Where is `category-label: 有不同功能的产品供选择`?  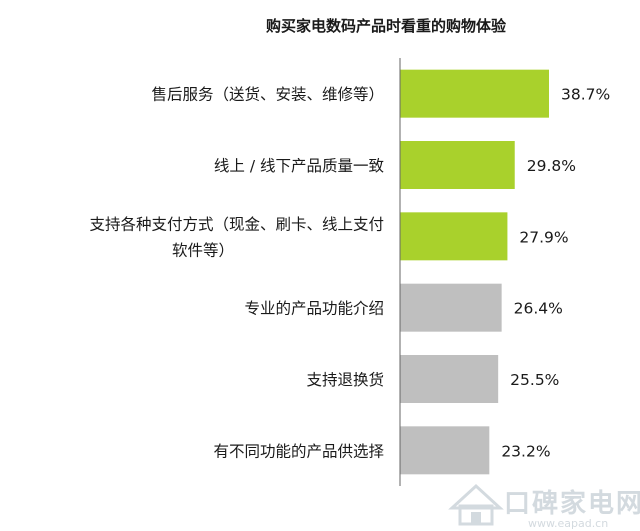 category-label: 有不同功能的产品供选择 is located at coordinates (298, 451).